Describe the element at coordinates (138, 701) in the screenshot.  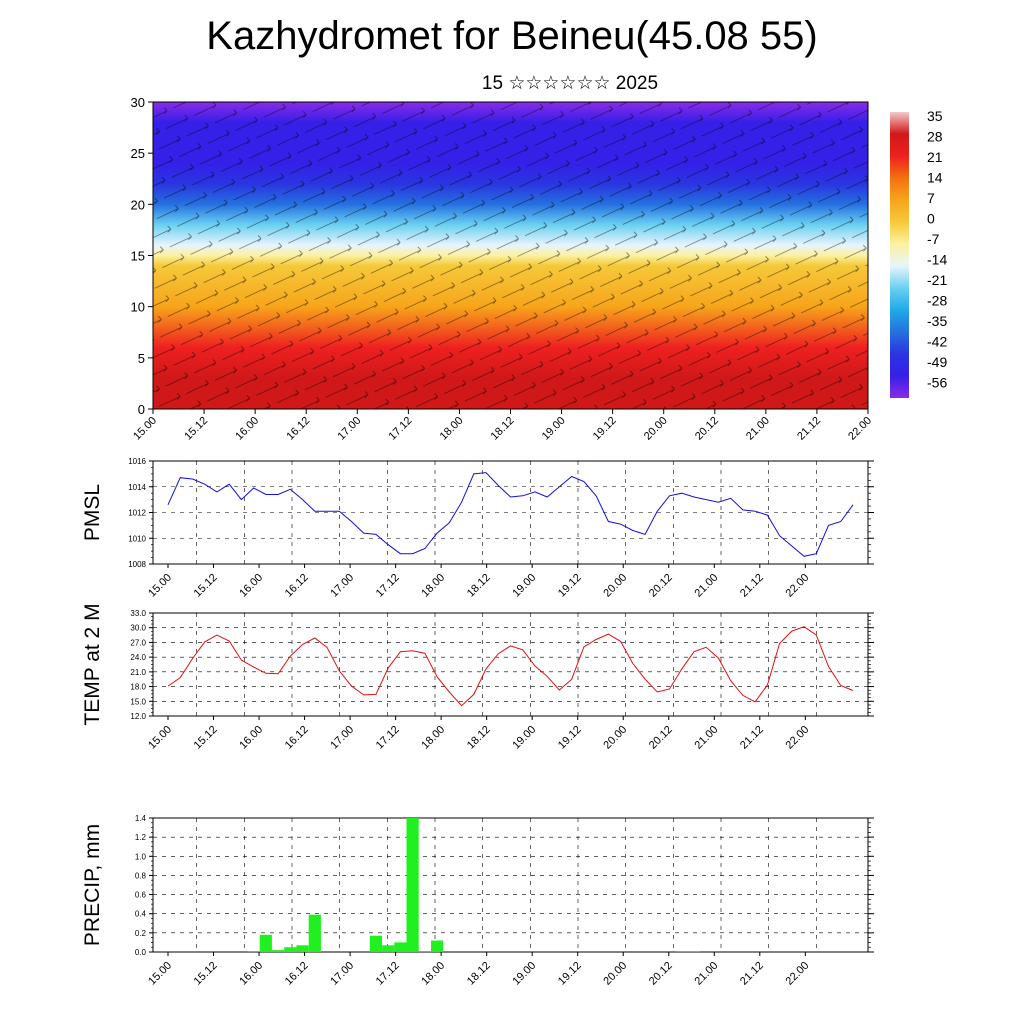
I see `y-tick-label: 15.0` at that location.